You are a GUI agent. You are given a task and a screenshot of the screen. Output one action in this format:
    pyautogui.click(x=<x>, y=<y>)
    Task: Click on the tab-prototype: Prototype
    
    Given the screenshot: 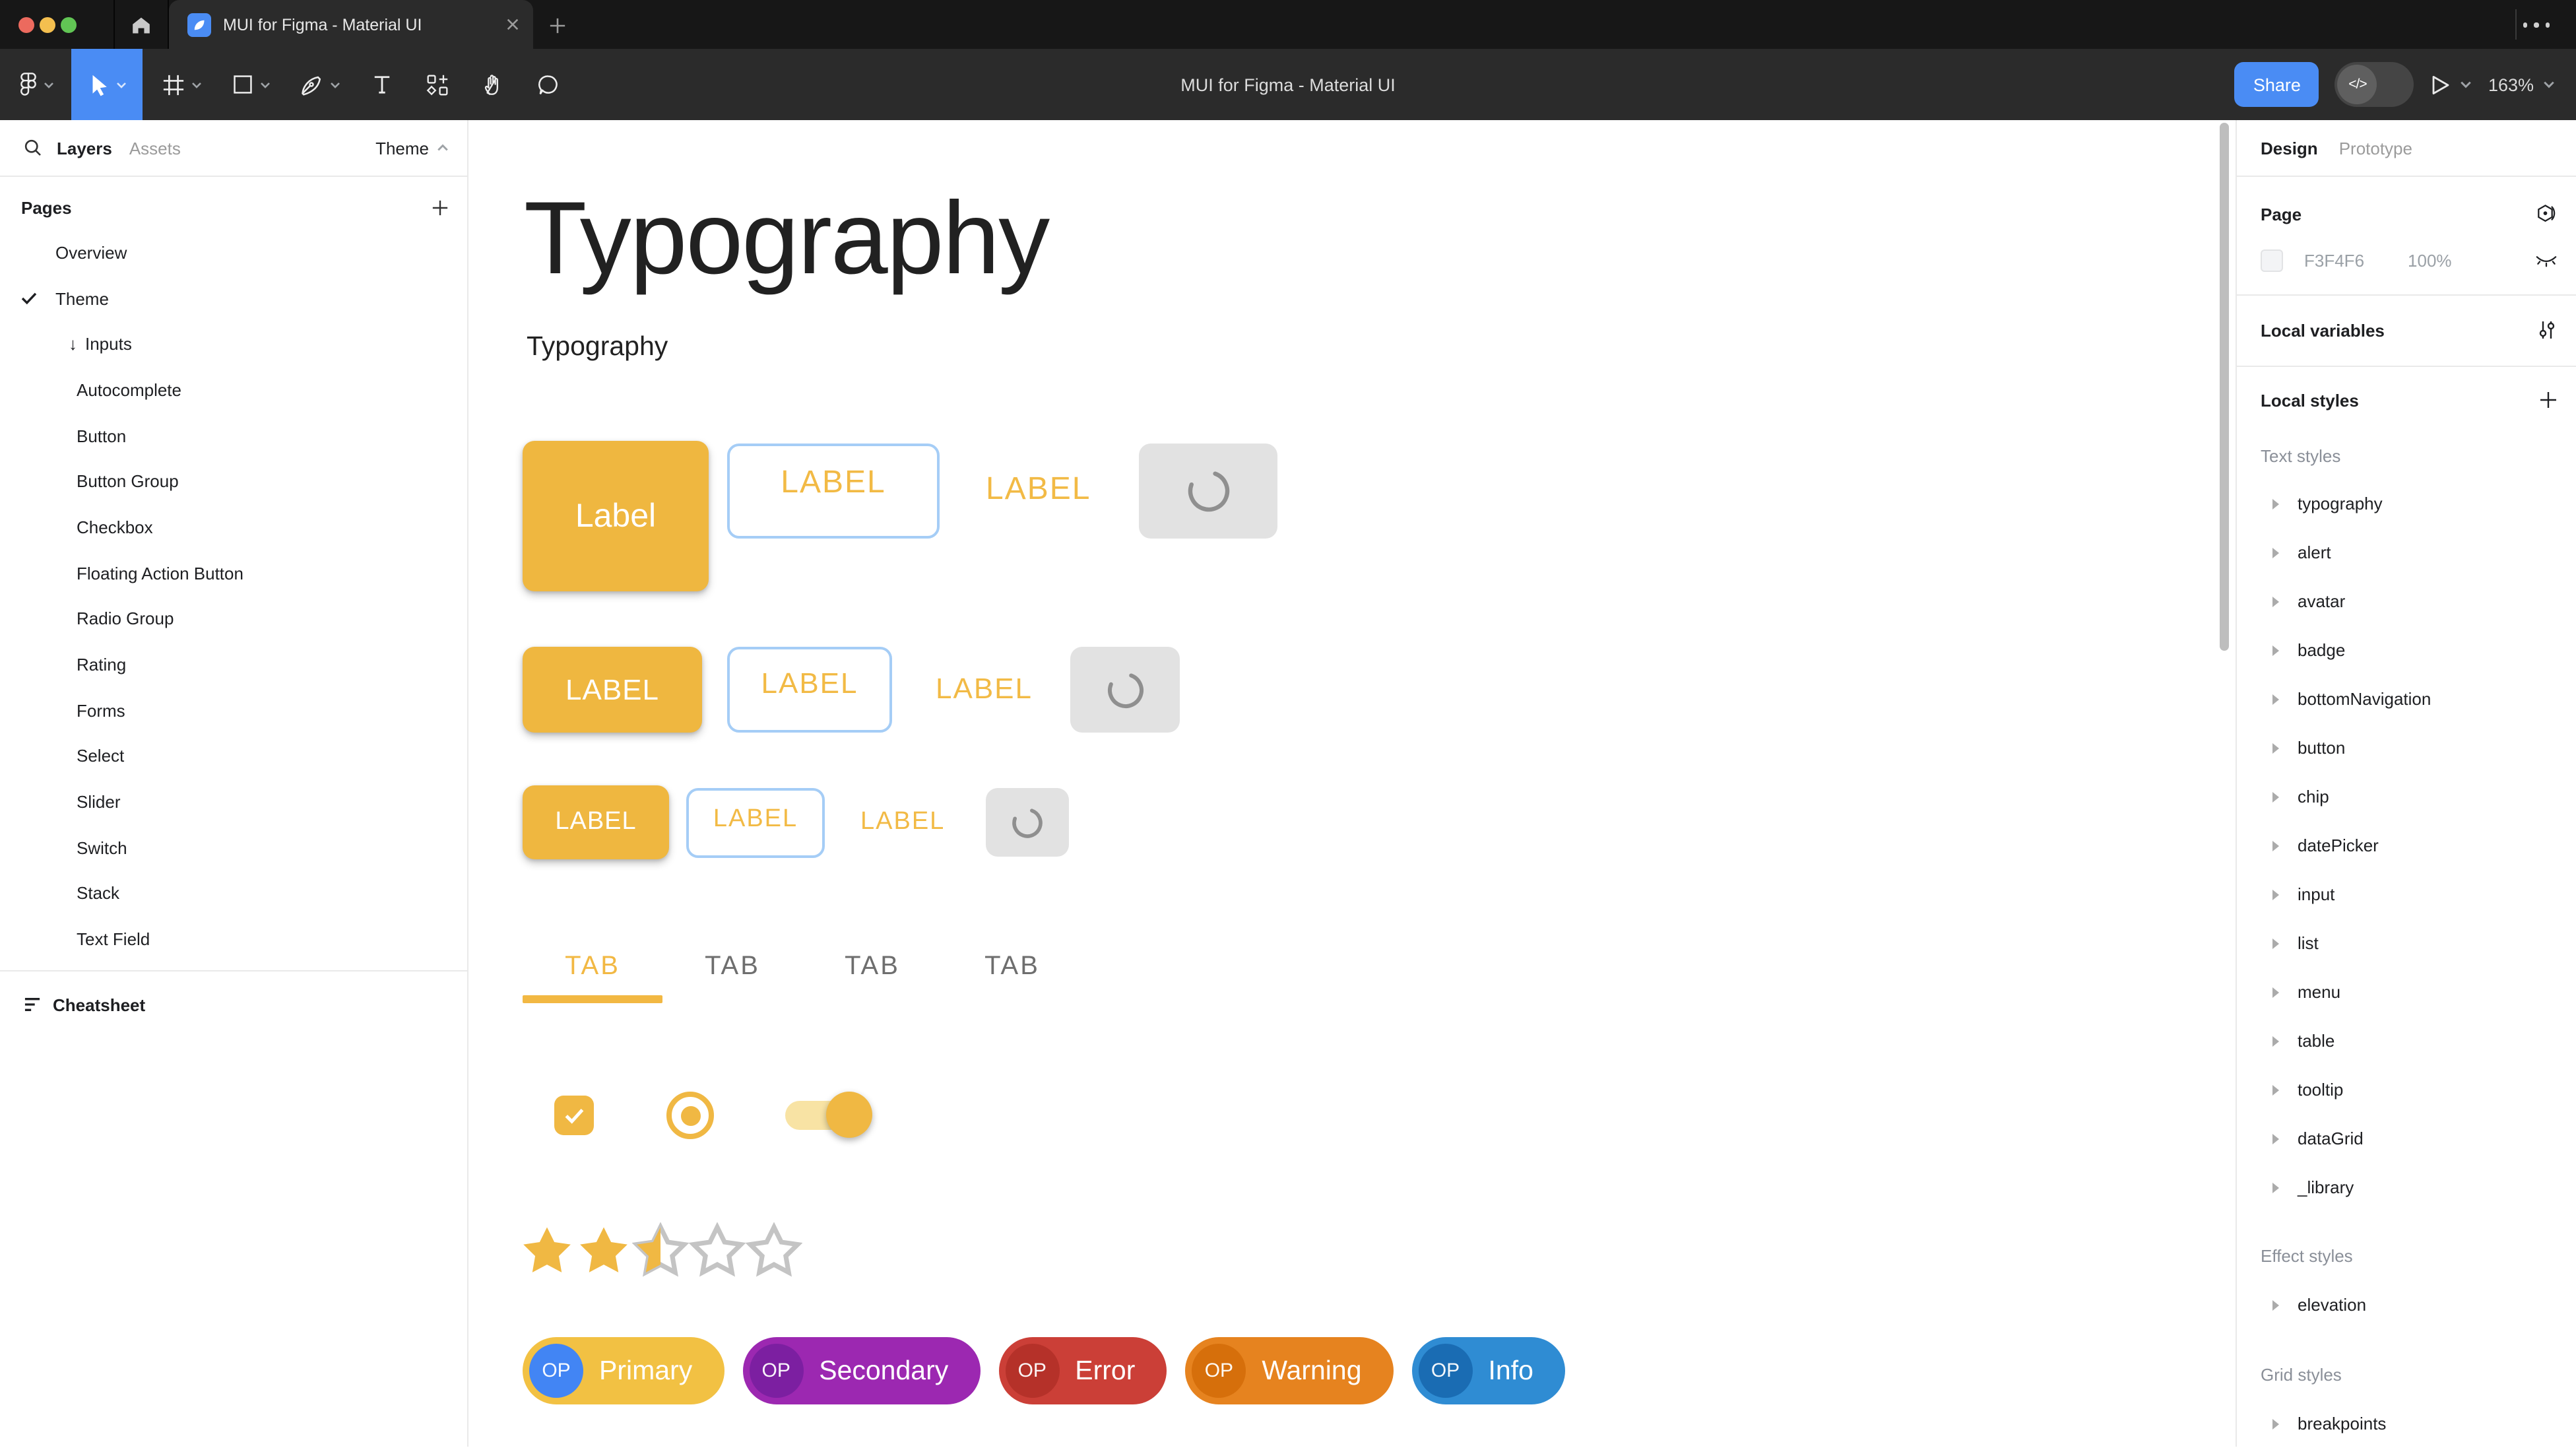 What is the action you would take?
    pyautogui.click(x=2375, y=148)
    